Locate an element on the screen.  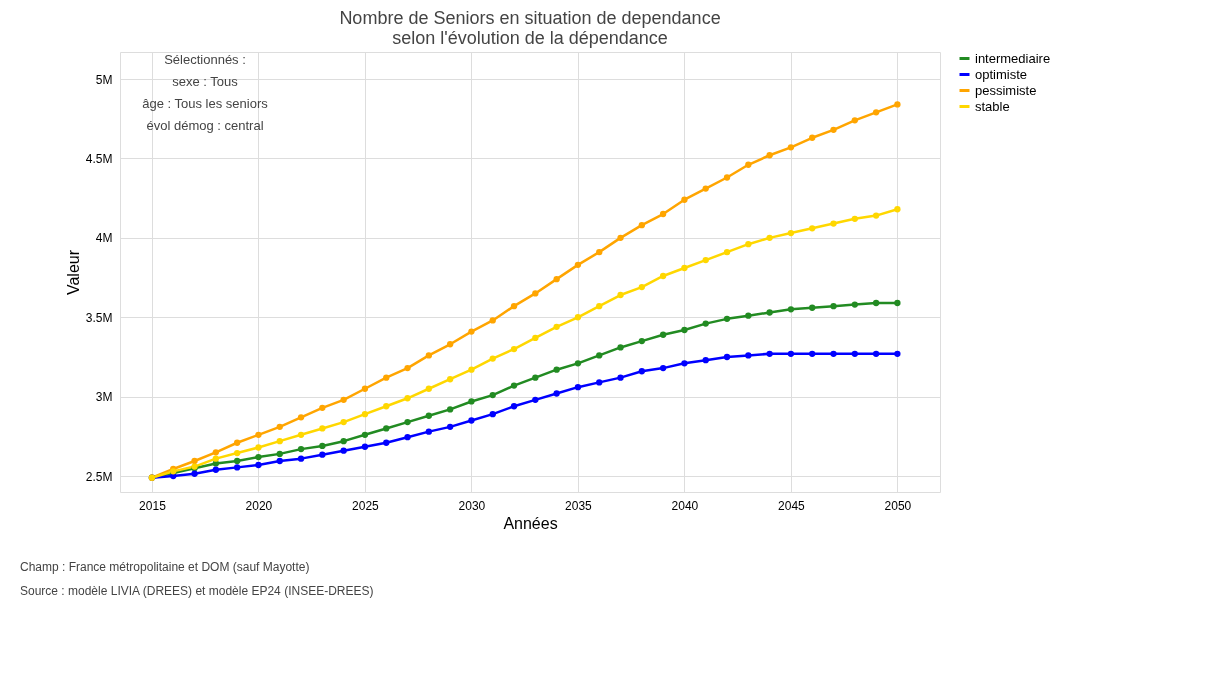
x-tick-label: 2045 is located at coordinates (792, 505).